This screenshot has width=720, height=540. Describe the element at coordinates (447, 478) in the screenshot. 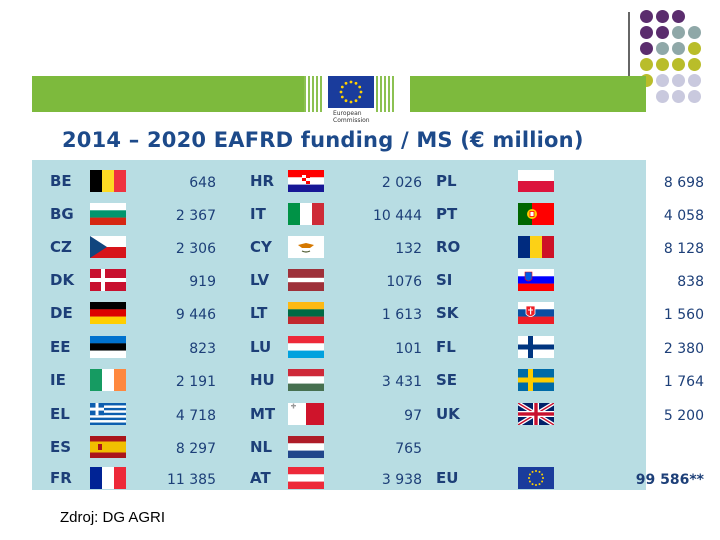

I see `country-code: EU` at that location.